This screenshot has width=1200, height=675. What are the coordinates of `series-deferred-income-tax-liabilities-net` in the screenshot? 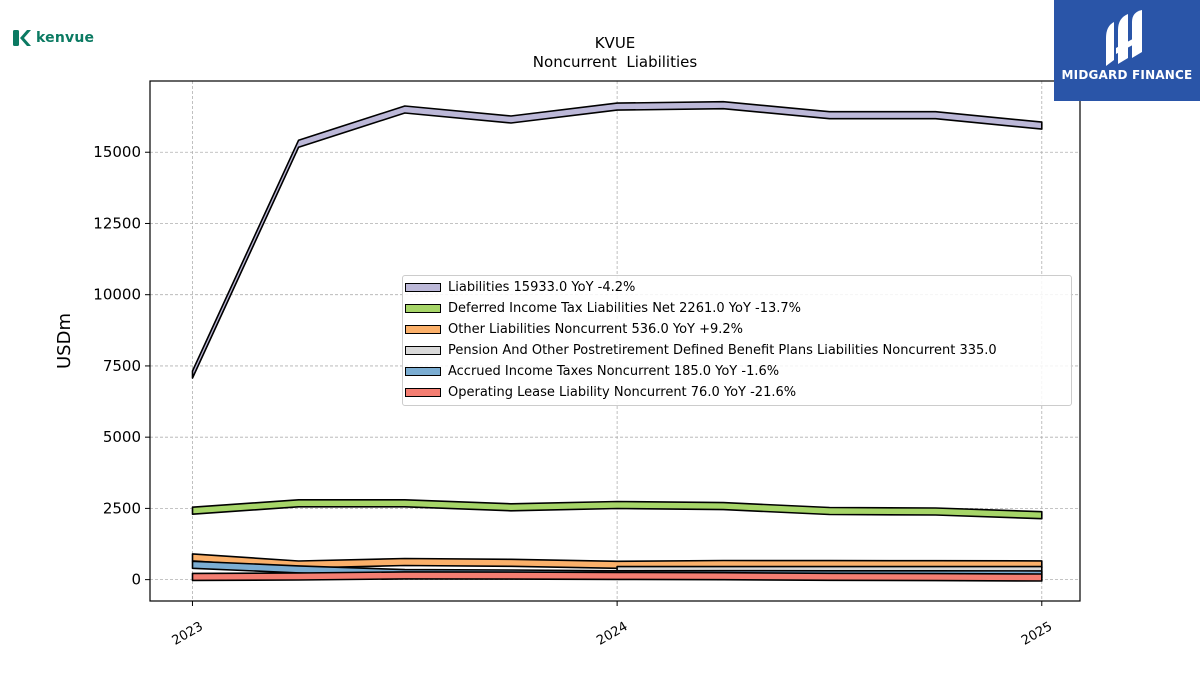 It's located at (617, 509).